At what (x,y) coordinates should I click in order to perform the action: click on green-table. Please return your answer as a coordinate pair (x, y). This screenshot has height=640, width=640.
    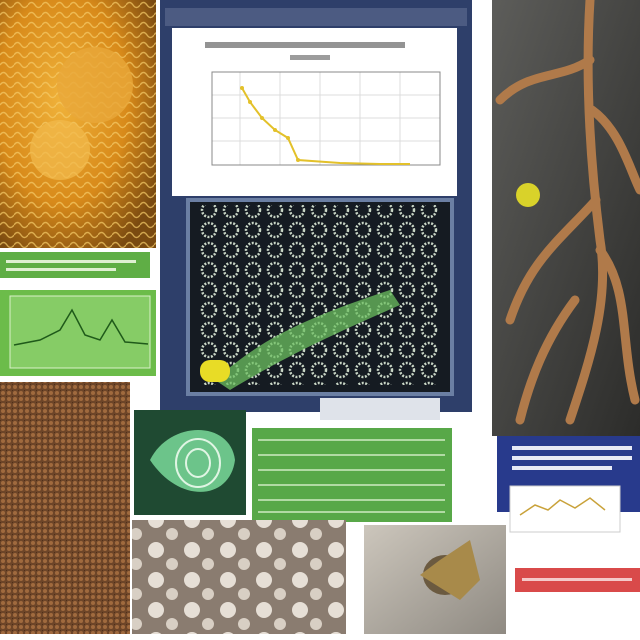
    Looking at the image, I should click on (352, 475).